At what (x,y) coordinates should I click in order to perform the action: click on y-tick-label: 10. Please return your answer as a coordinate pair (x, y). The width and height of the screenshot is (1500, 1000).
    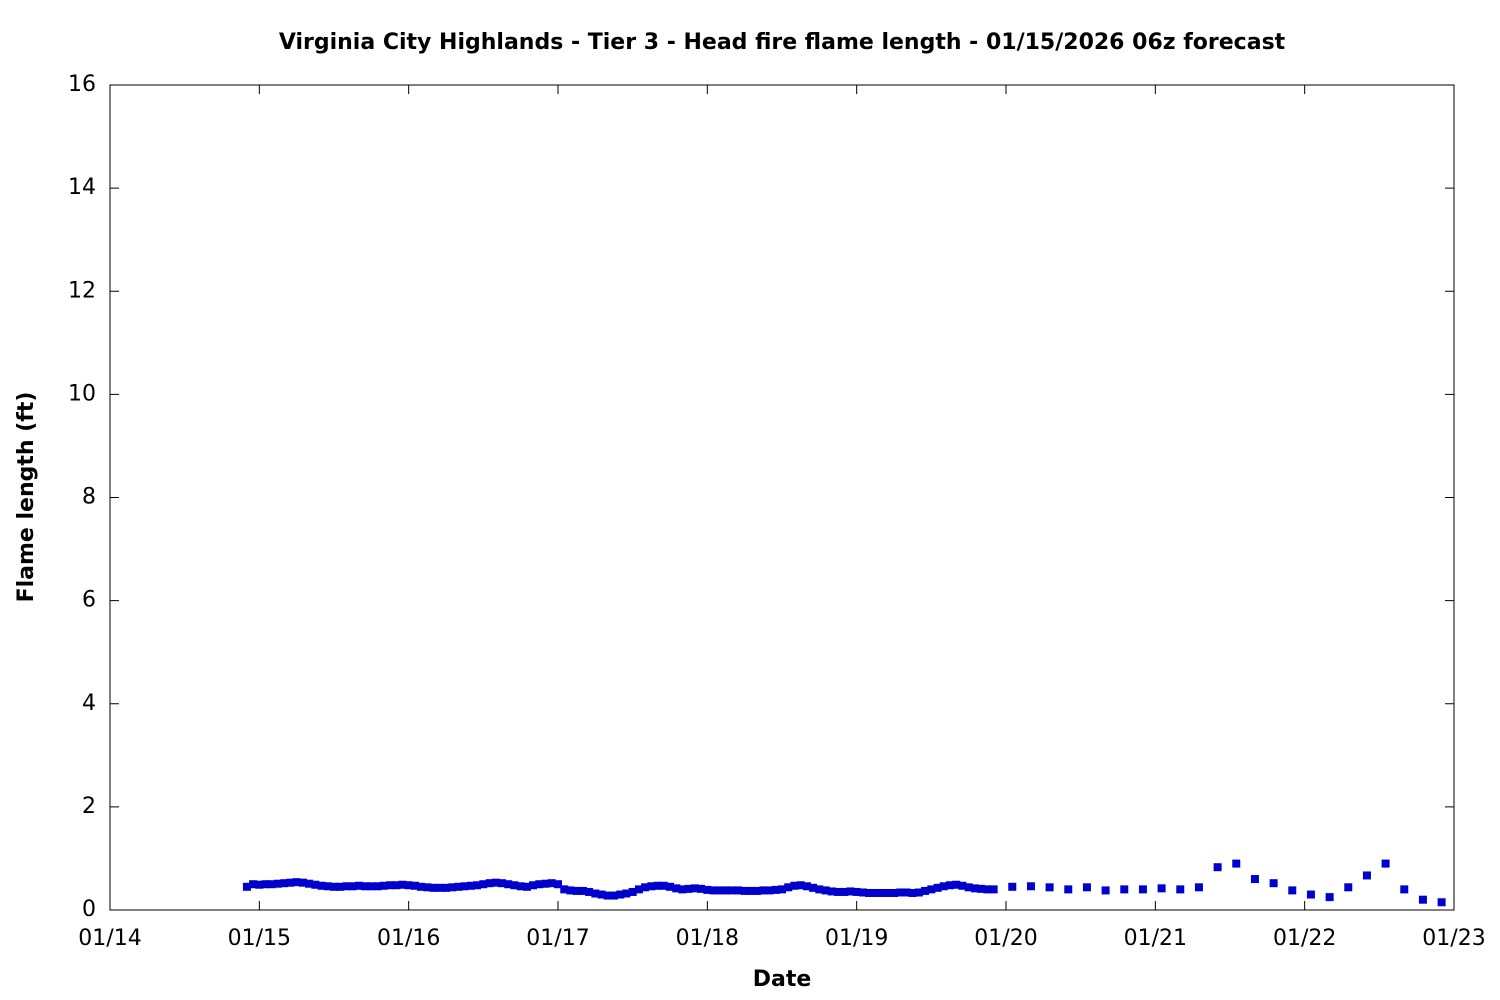
    Looking at the image, I should click on (82, 393).